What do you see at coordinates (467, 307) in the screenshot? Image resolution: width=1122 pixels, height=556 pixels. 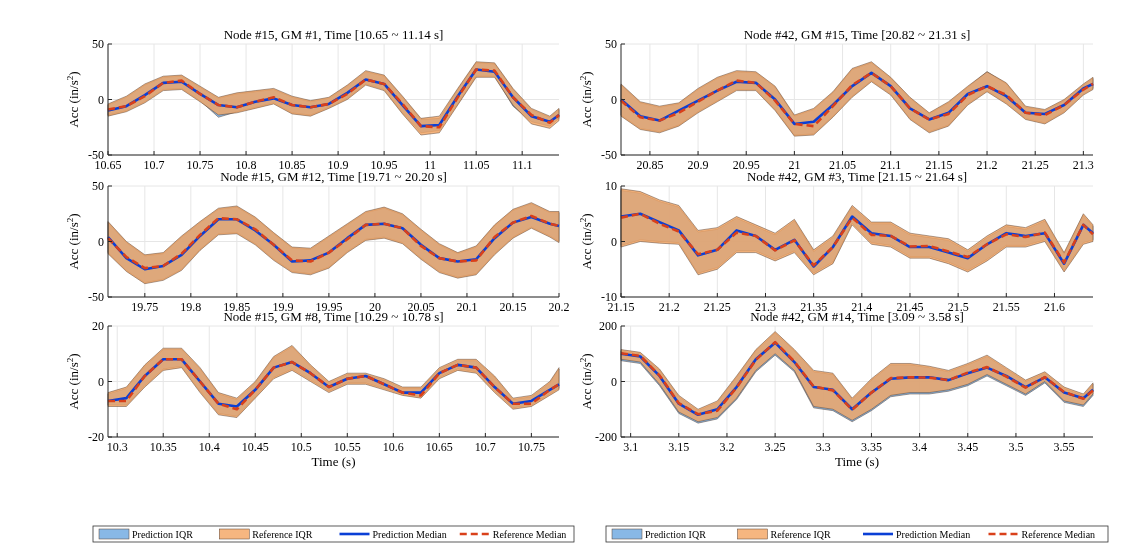 I see `x-tick-label: 20.1` at bounding box center [467, 307].